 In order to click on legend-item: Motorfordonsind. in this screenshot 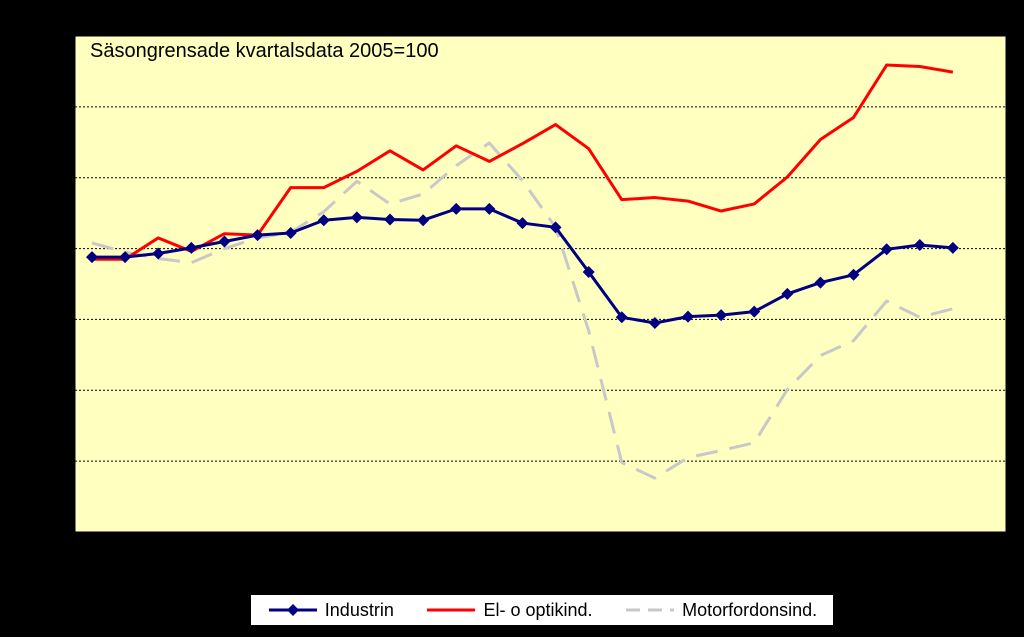, I will do `click(720, 610)`.